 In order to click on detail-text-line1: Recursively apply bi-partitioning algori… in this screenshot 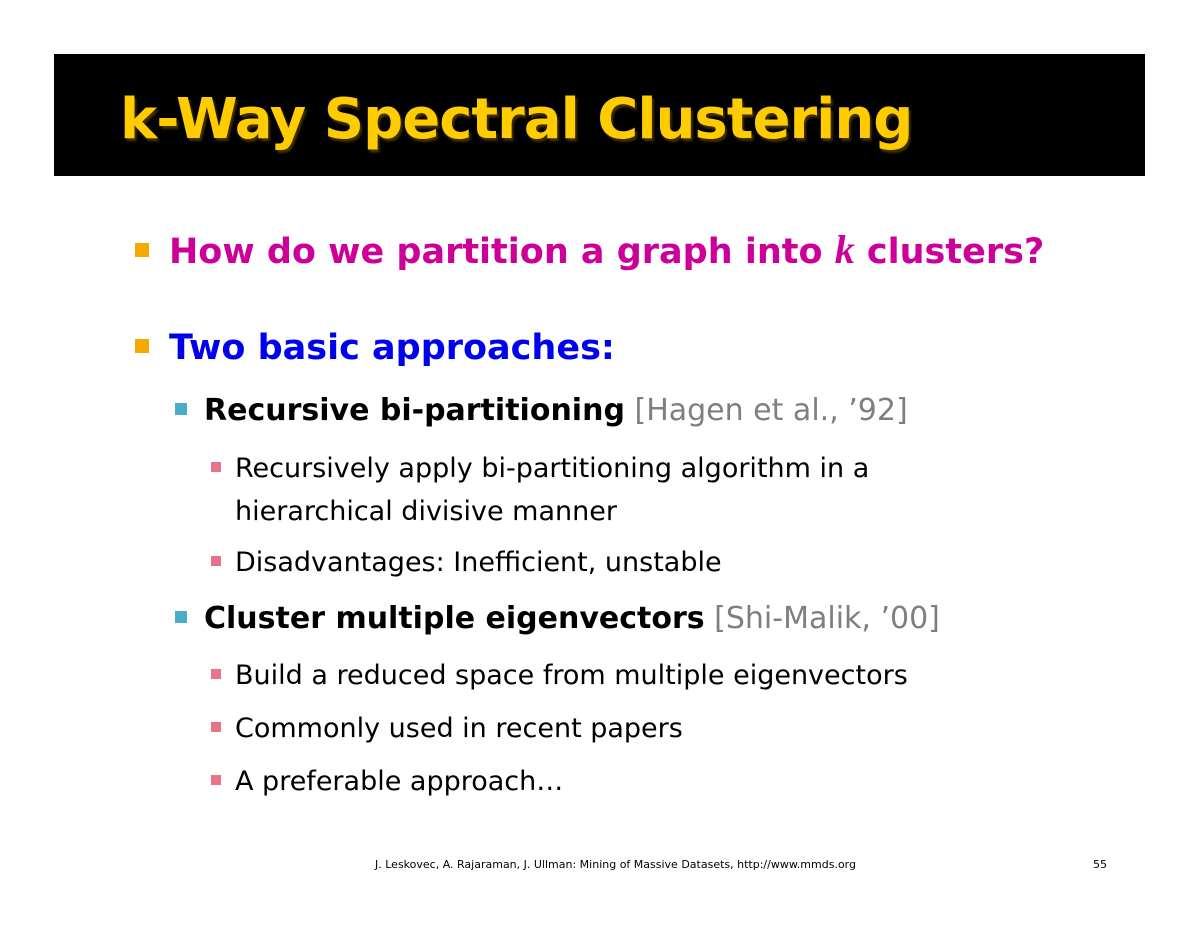, I will do `click(552, 468)`.